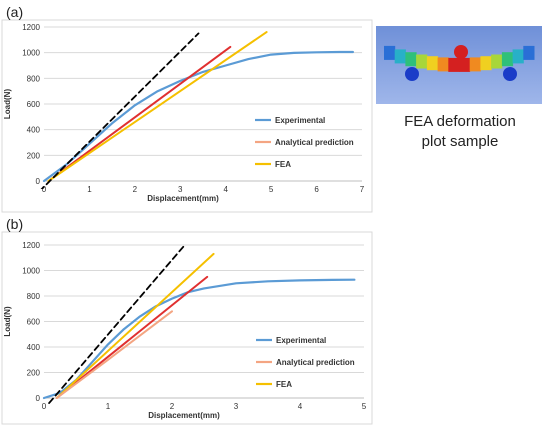  I want to click on x-tick-label: 6, so click(316, 189).